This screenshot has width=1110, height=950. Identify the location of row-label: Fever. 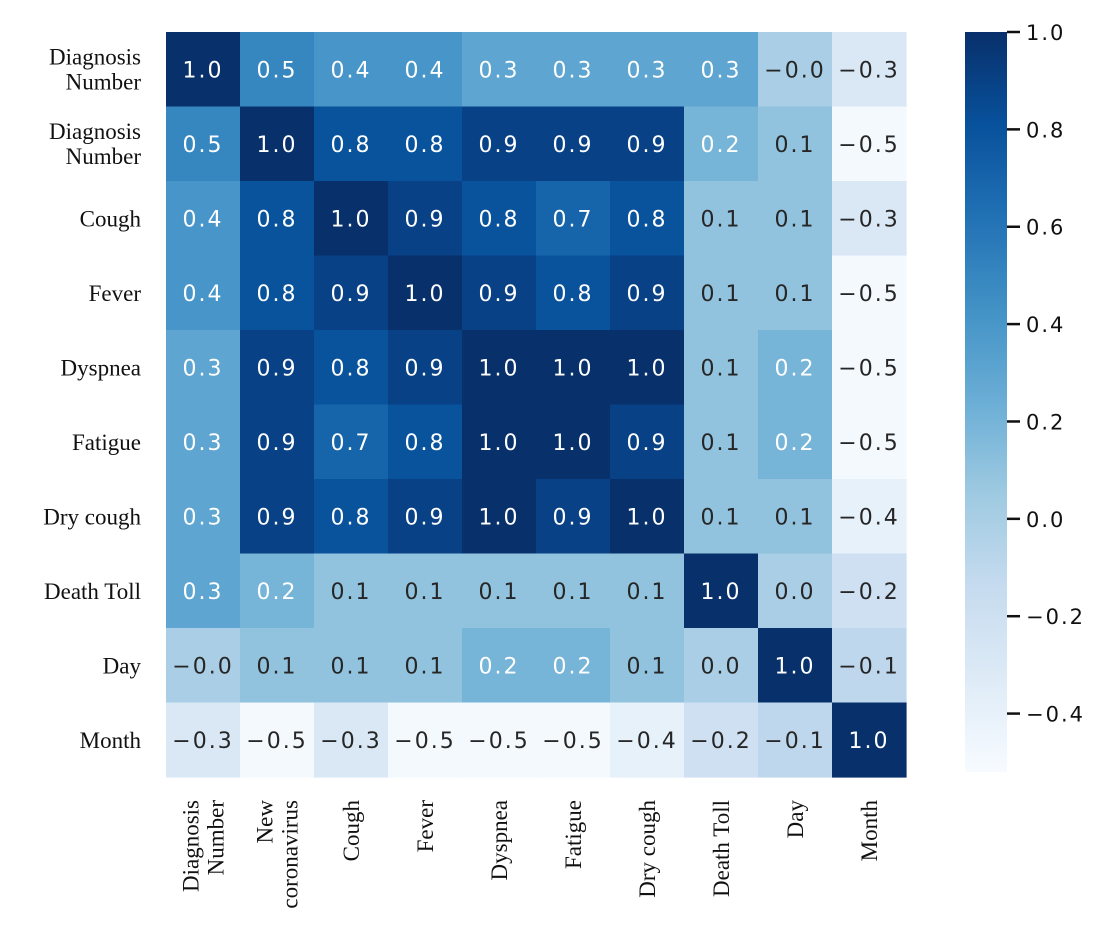
(115, 293).